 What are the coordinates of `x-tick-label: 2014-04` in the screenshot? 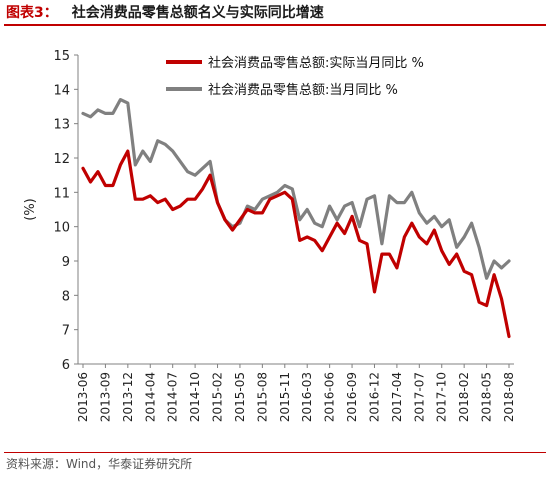 It's located at (150, 397).